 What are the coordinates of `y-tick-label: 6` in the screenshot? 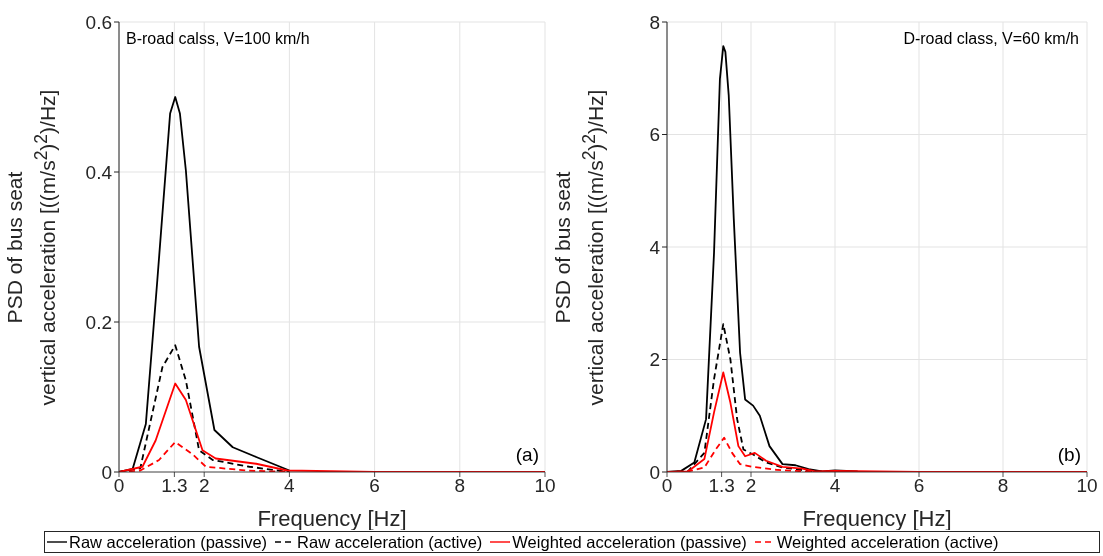 It's located at (654, 135).